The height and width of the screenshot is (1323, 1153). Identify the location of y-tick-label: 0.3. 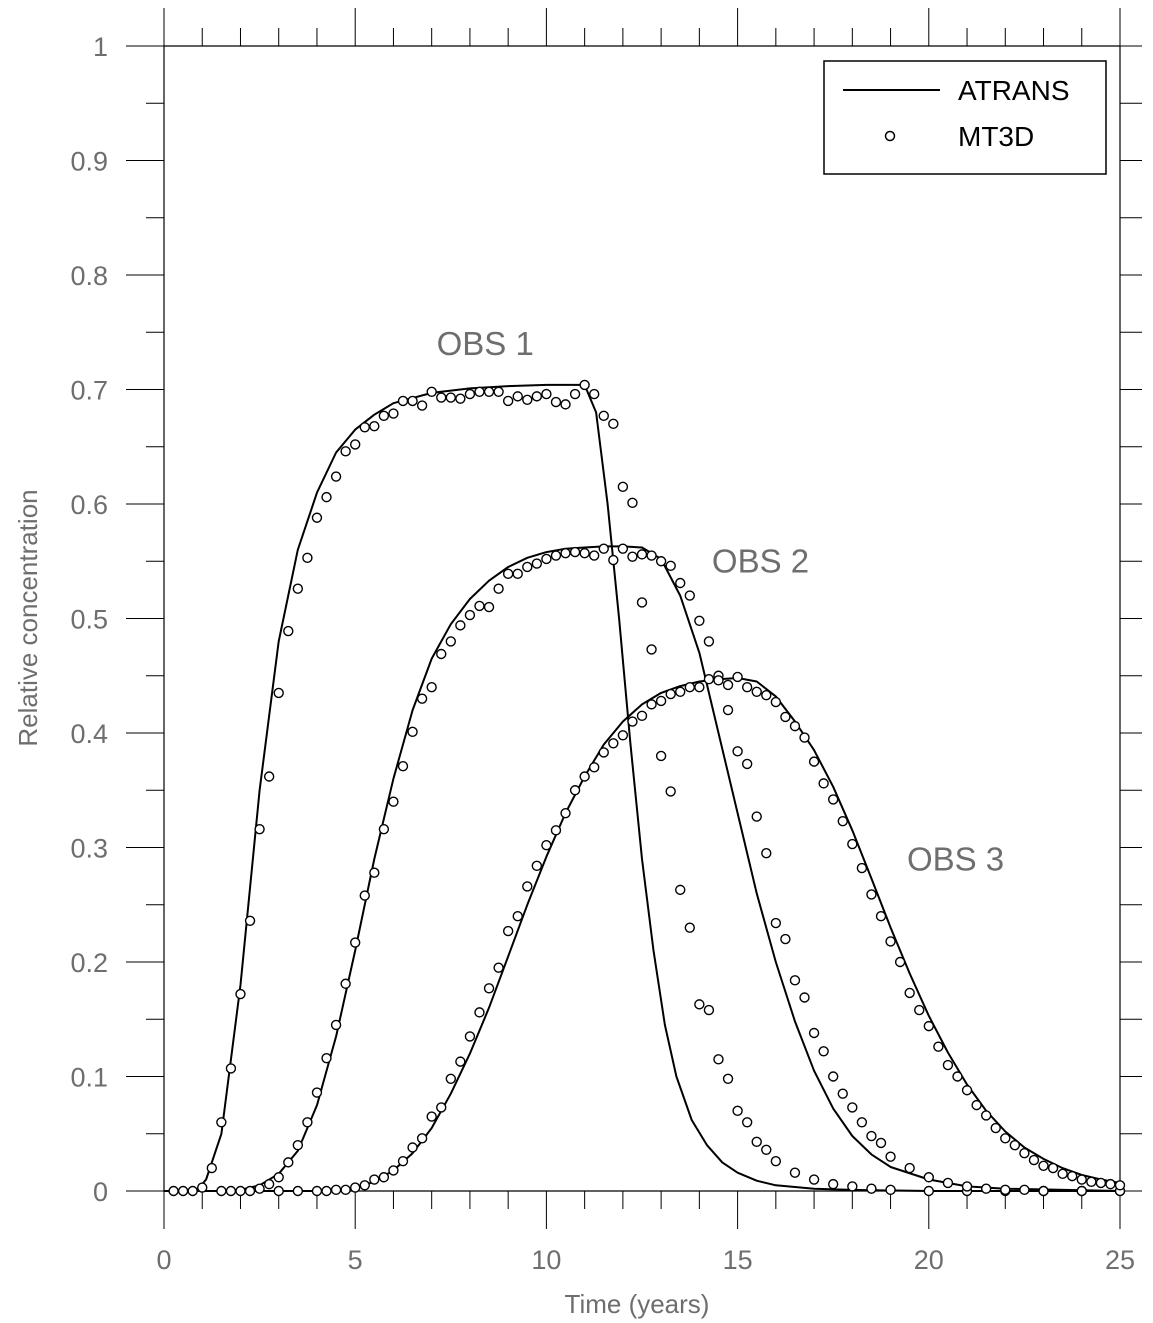
(89, 849).